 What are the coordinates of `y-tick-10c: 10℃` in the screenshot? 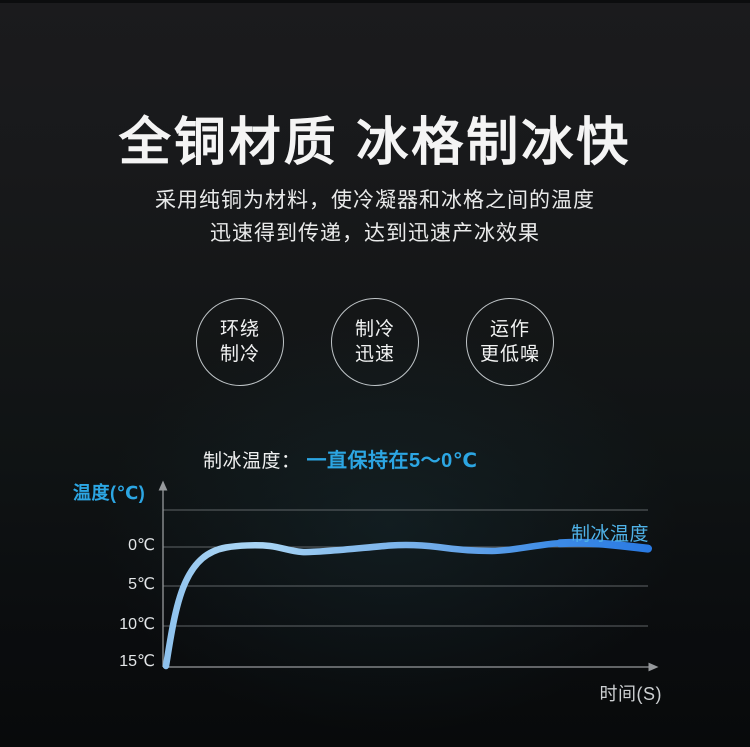 It's located at (137, 624).